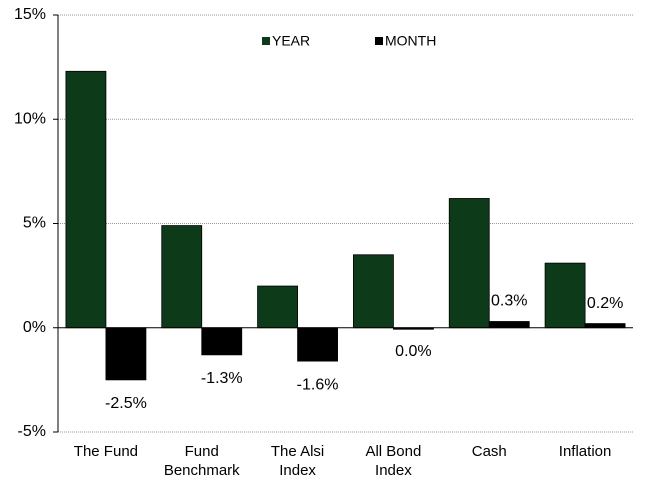  What do you see at coordinates (605, 303) in the screenshot?
I see `value-label: 0.2%` at bounding box center [605, 303].